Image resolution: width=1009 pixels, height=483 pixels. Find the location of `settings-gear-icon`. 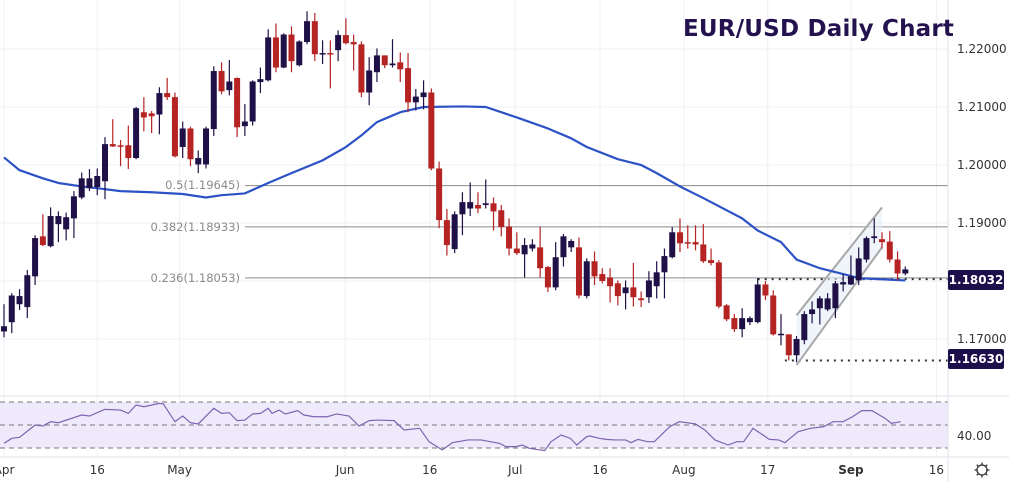

settings-gear-icon is located at coordinates (982, 470).